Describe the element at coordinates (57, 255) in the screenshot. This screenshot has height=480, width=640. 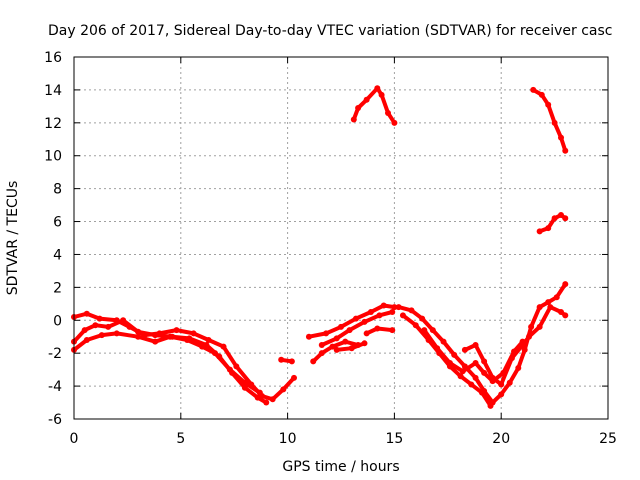
I see `y-tick-label: 4` at that location.